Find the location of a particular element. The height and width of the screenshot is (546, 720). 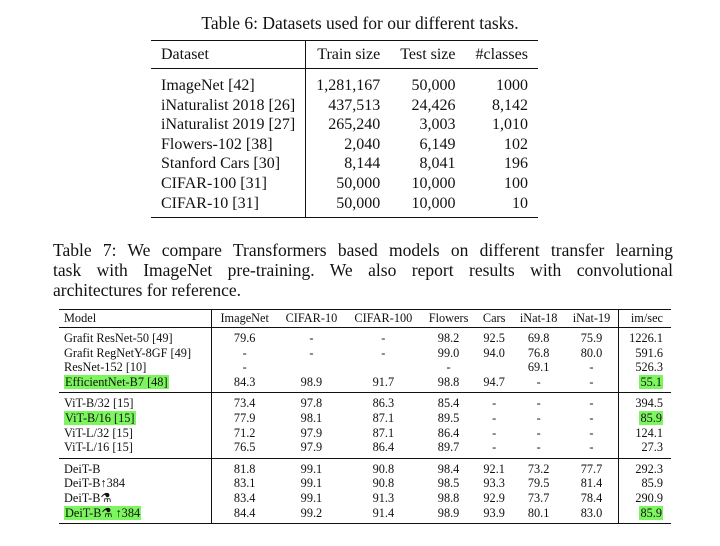

table6-cell: 8,041 is located at coordinates (437, 164).